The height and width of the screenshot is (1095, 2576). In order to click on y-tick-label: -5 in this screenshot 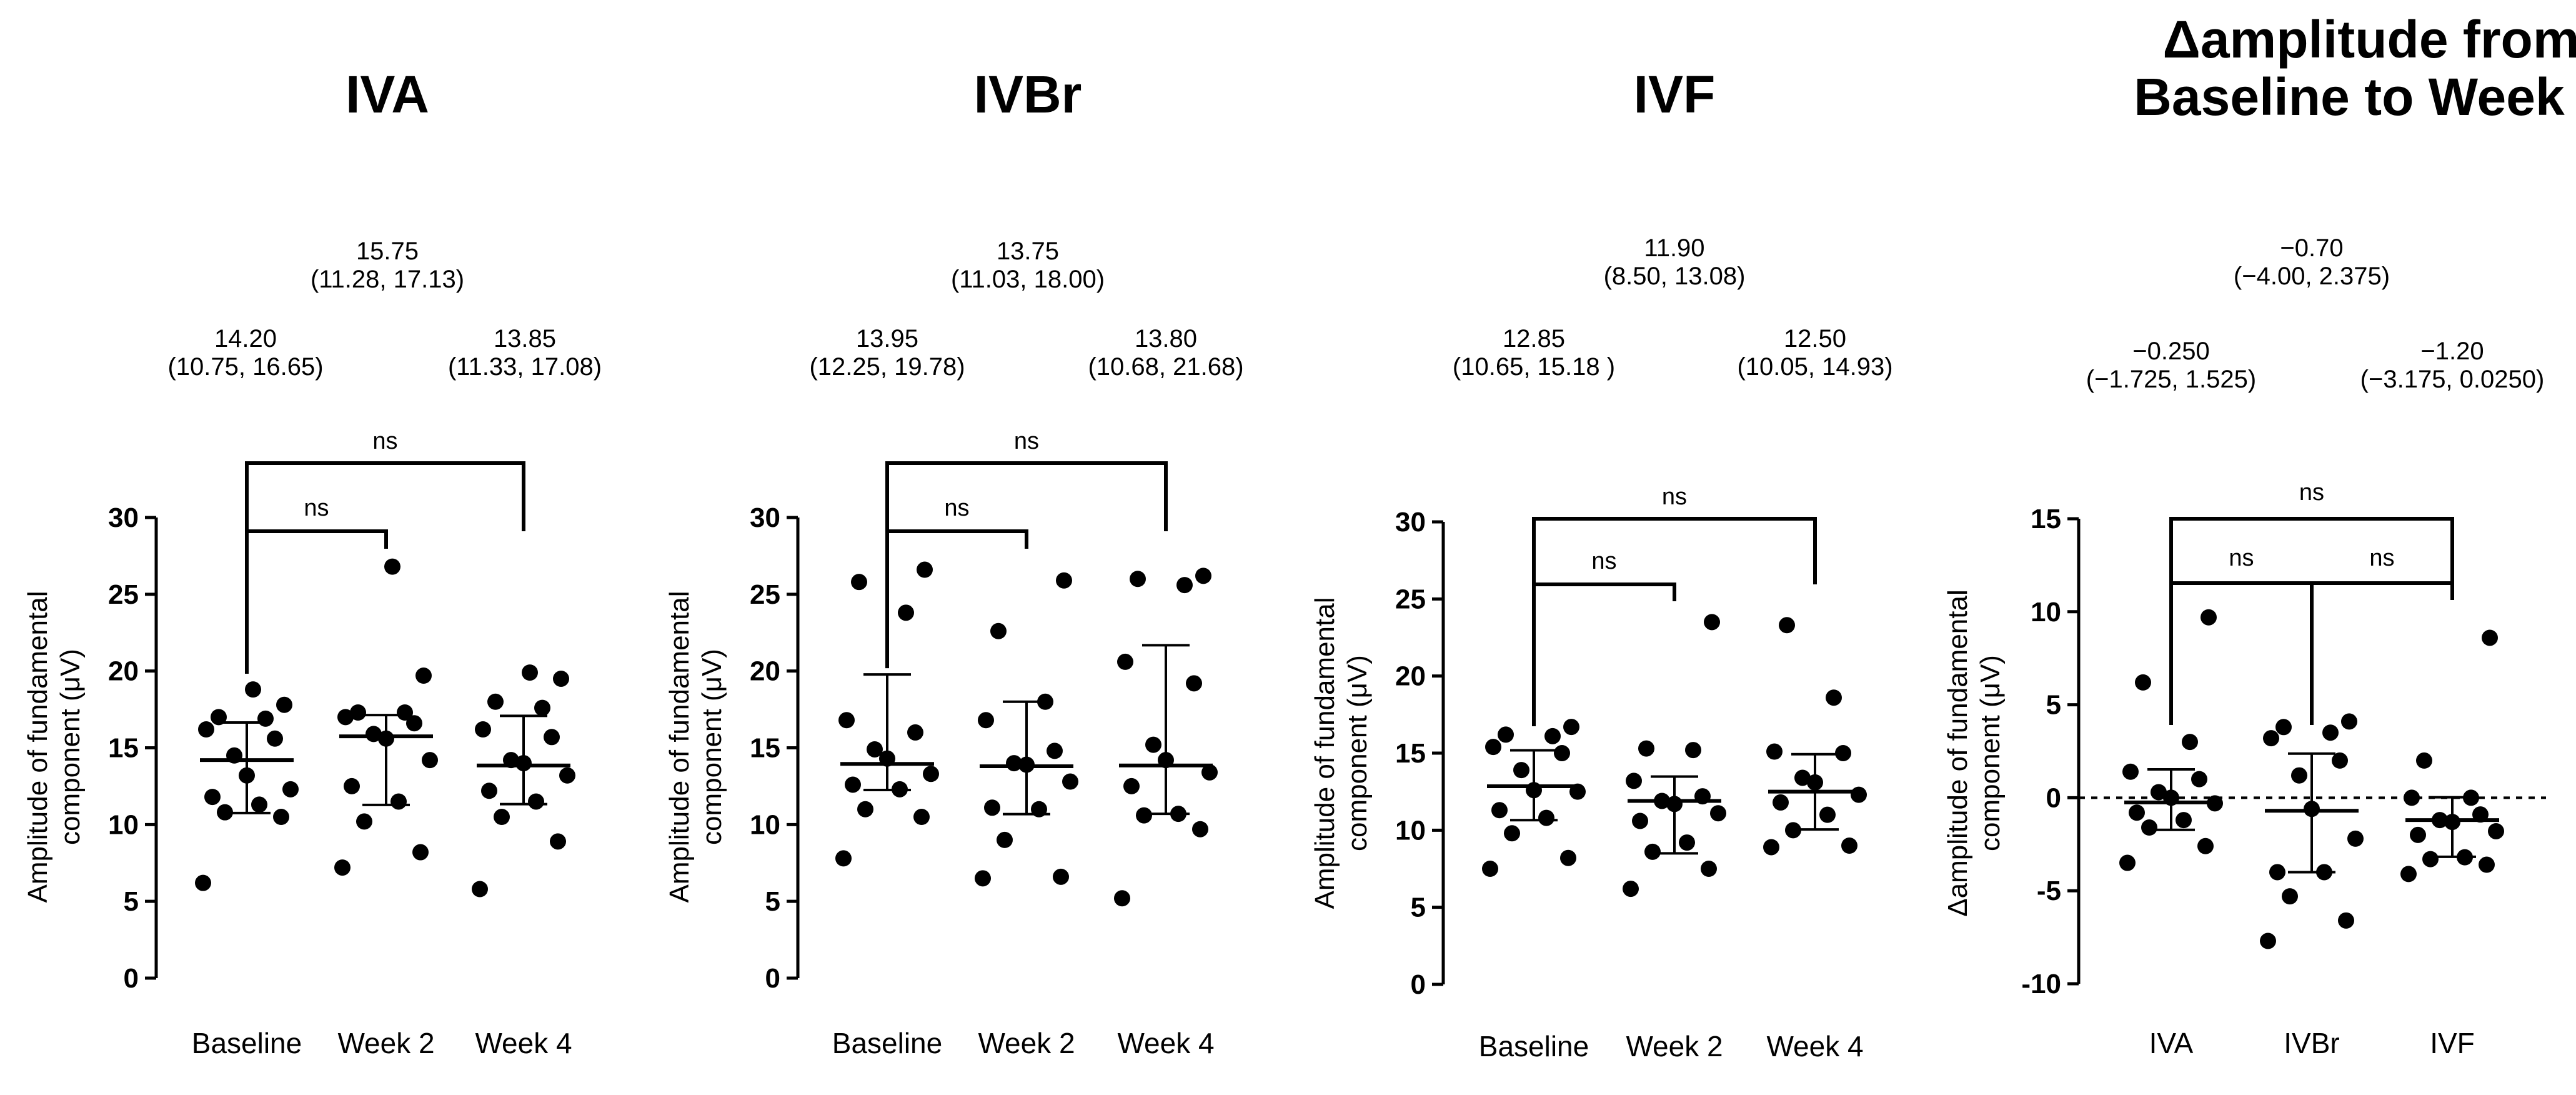, I will do `click(2049, 891)`.